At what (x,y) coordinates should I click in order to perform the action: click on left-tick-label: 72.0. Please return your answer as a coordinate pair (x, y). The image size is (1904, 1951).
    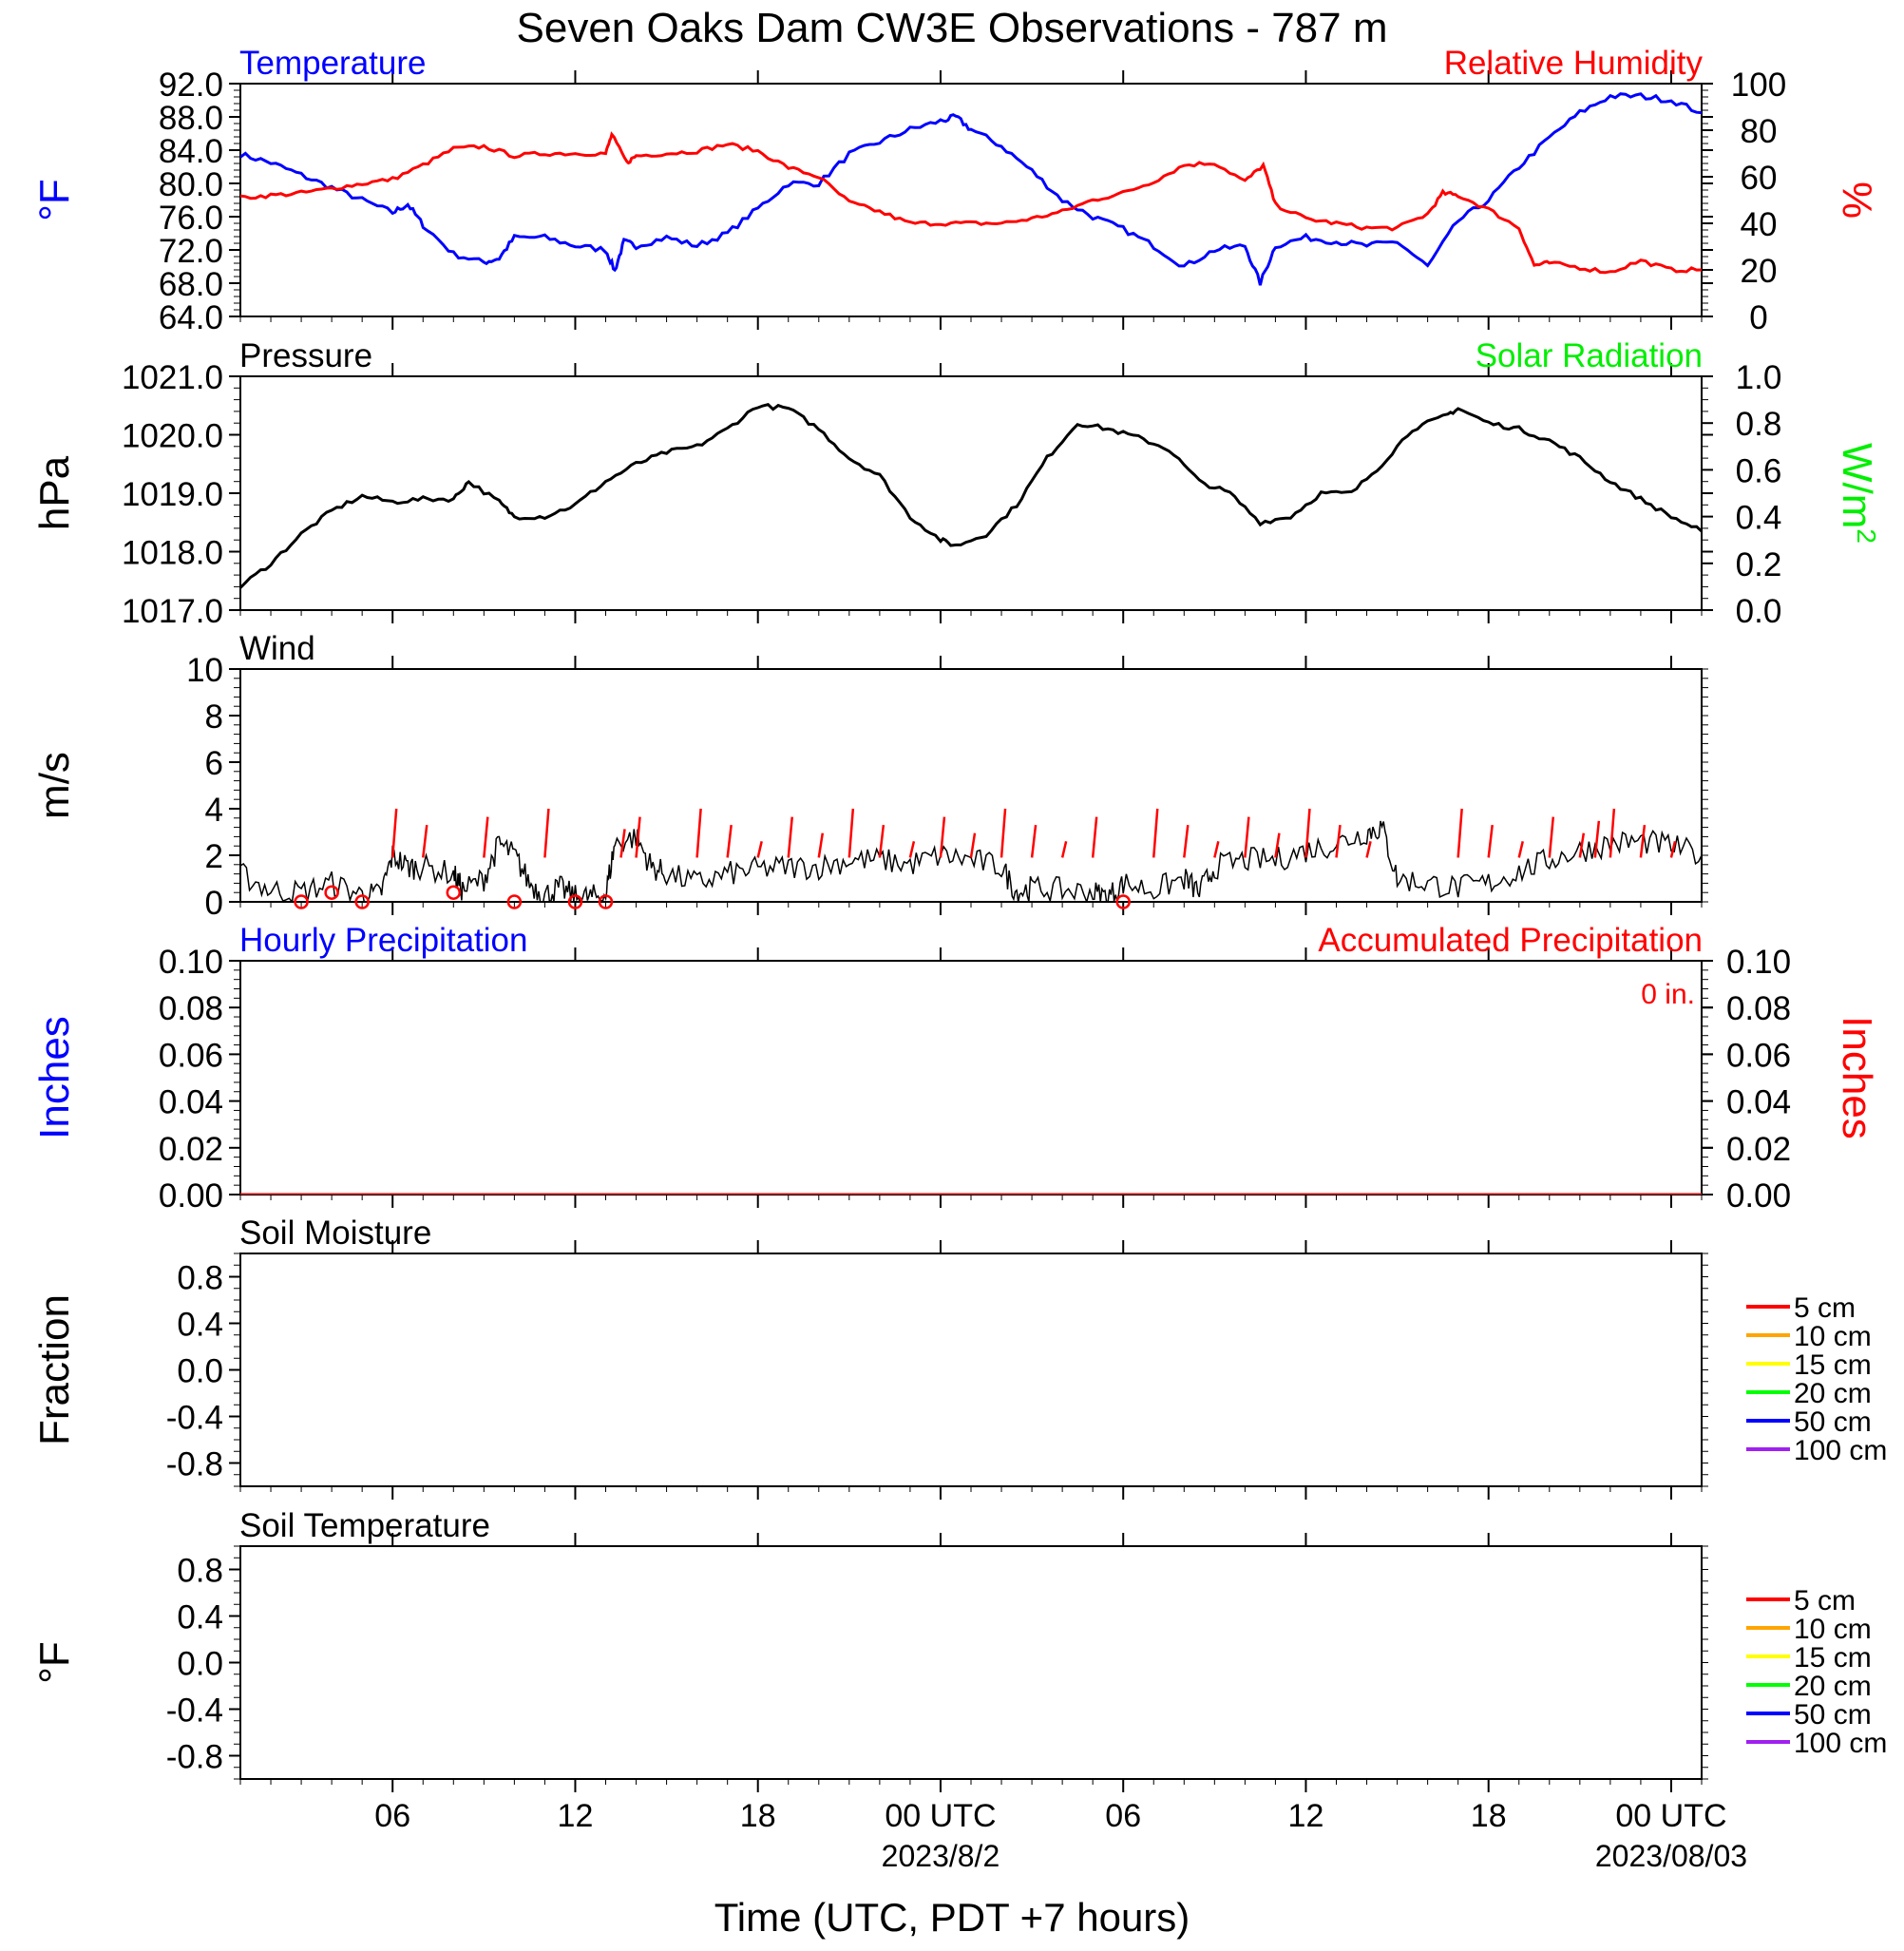
    Looking at the image, I should click on (191, 251).